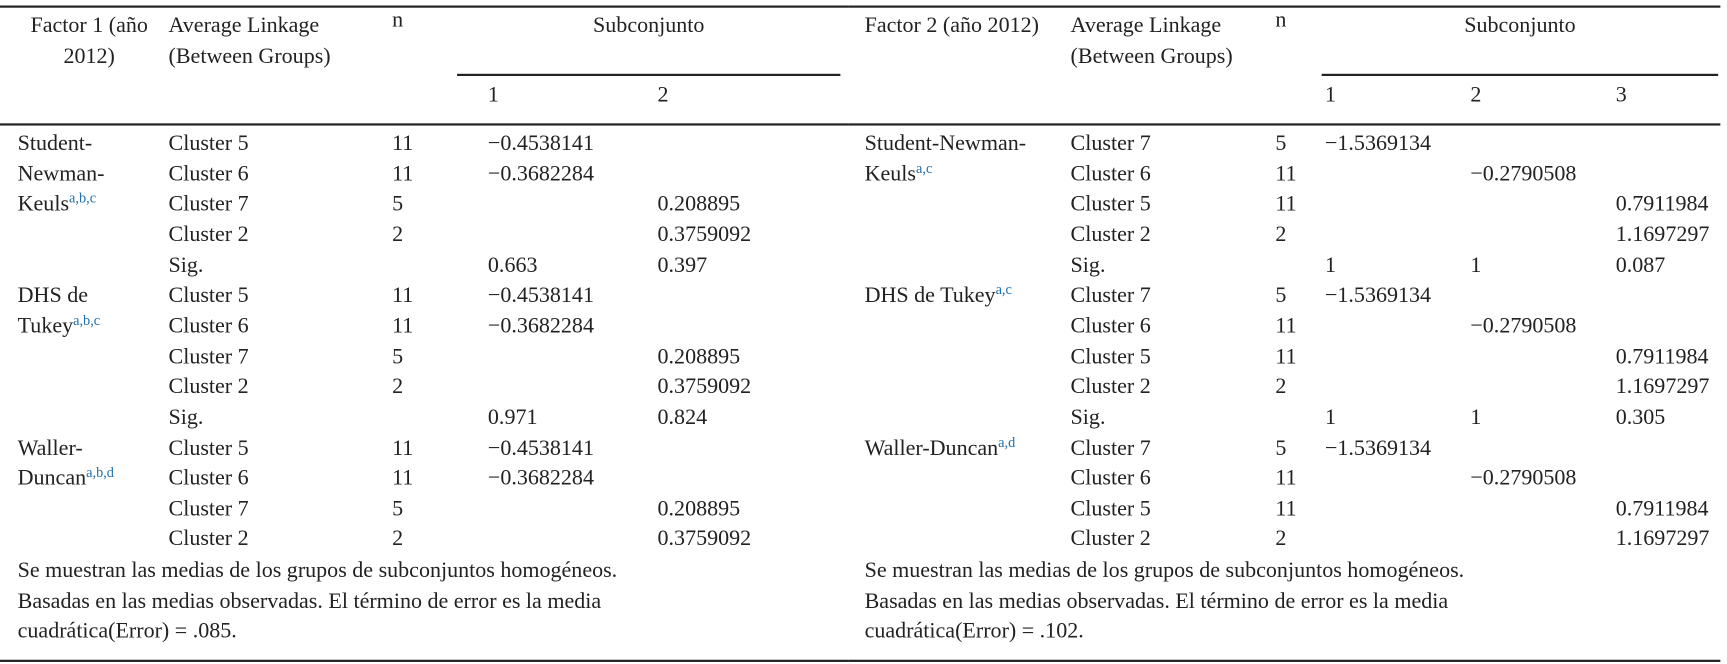 The image size is (1727, 664). Describe the element at coordinates (540, 295) in the screenshot. I see `value-cell: −0.4538141` at that location.